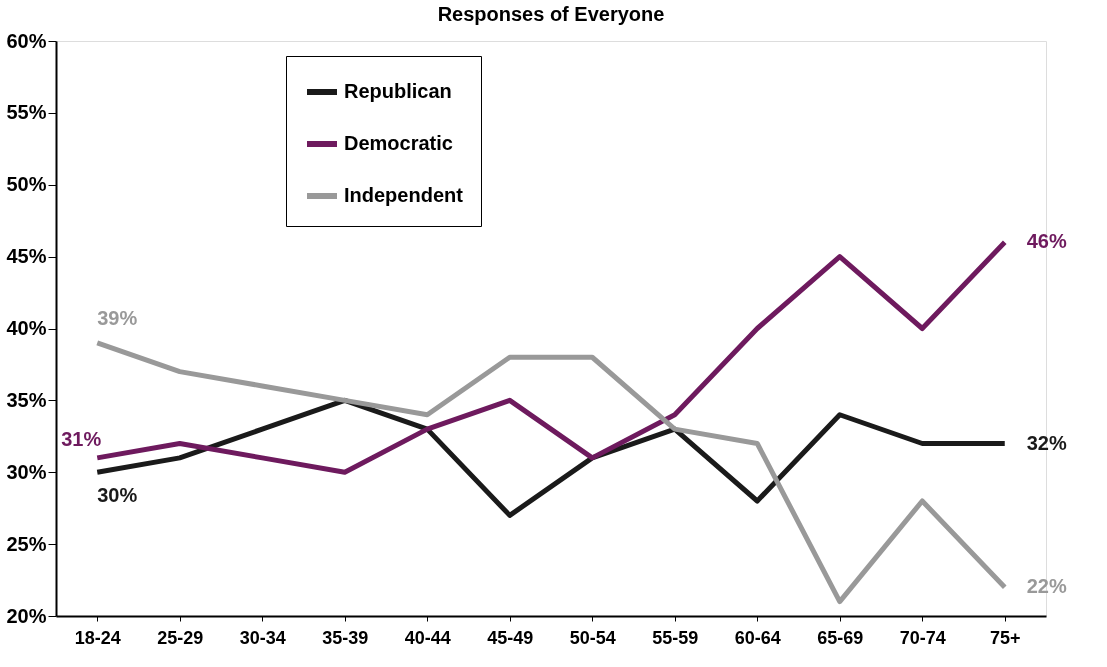 The height and width of the screenshot is (667, 1107). I want to click on annotation: 46%, so click(1046, 241).